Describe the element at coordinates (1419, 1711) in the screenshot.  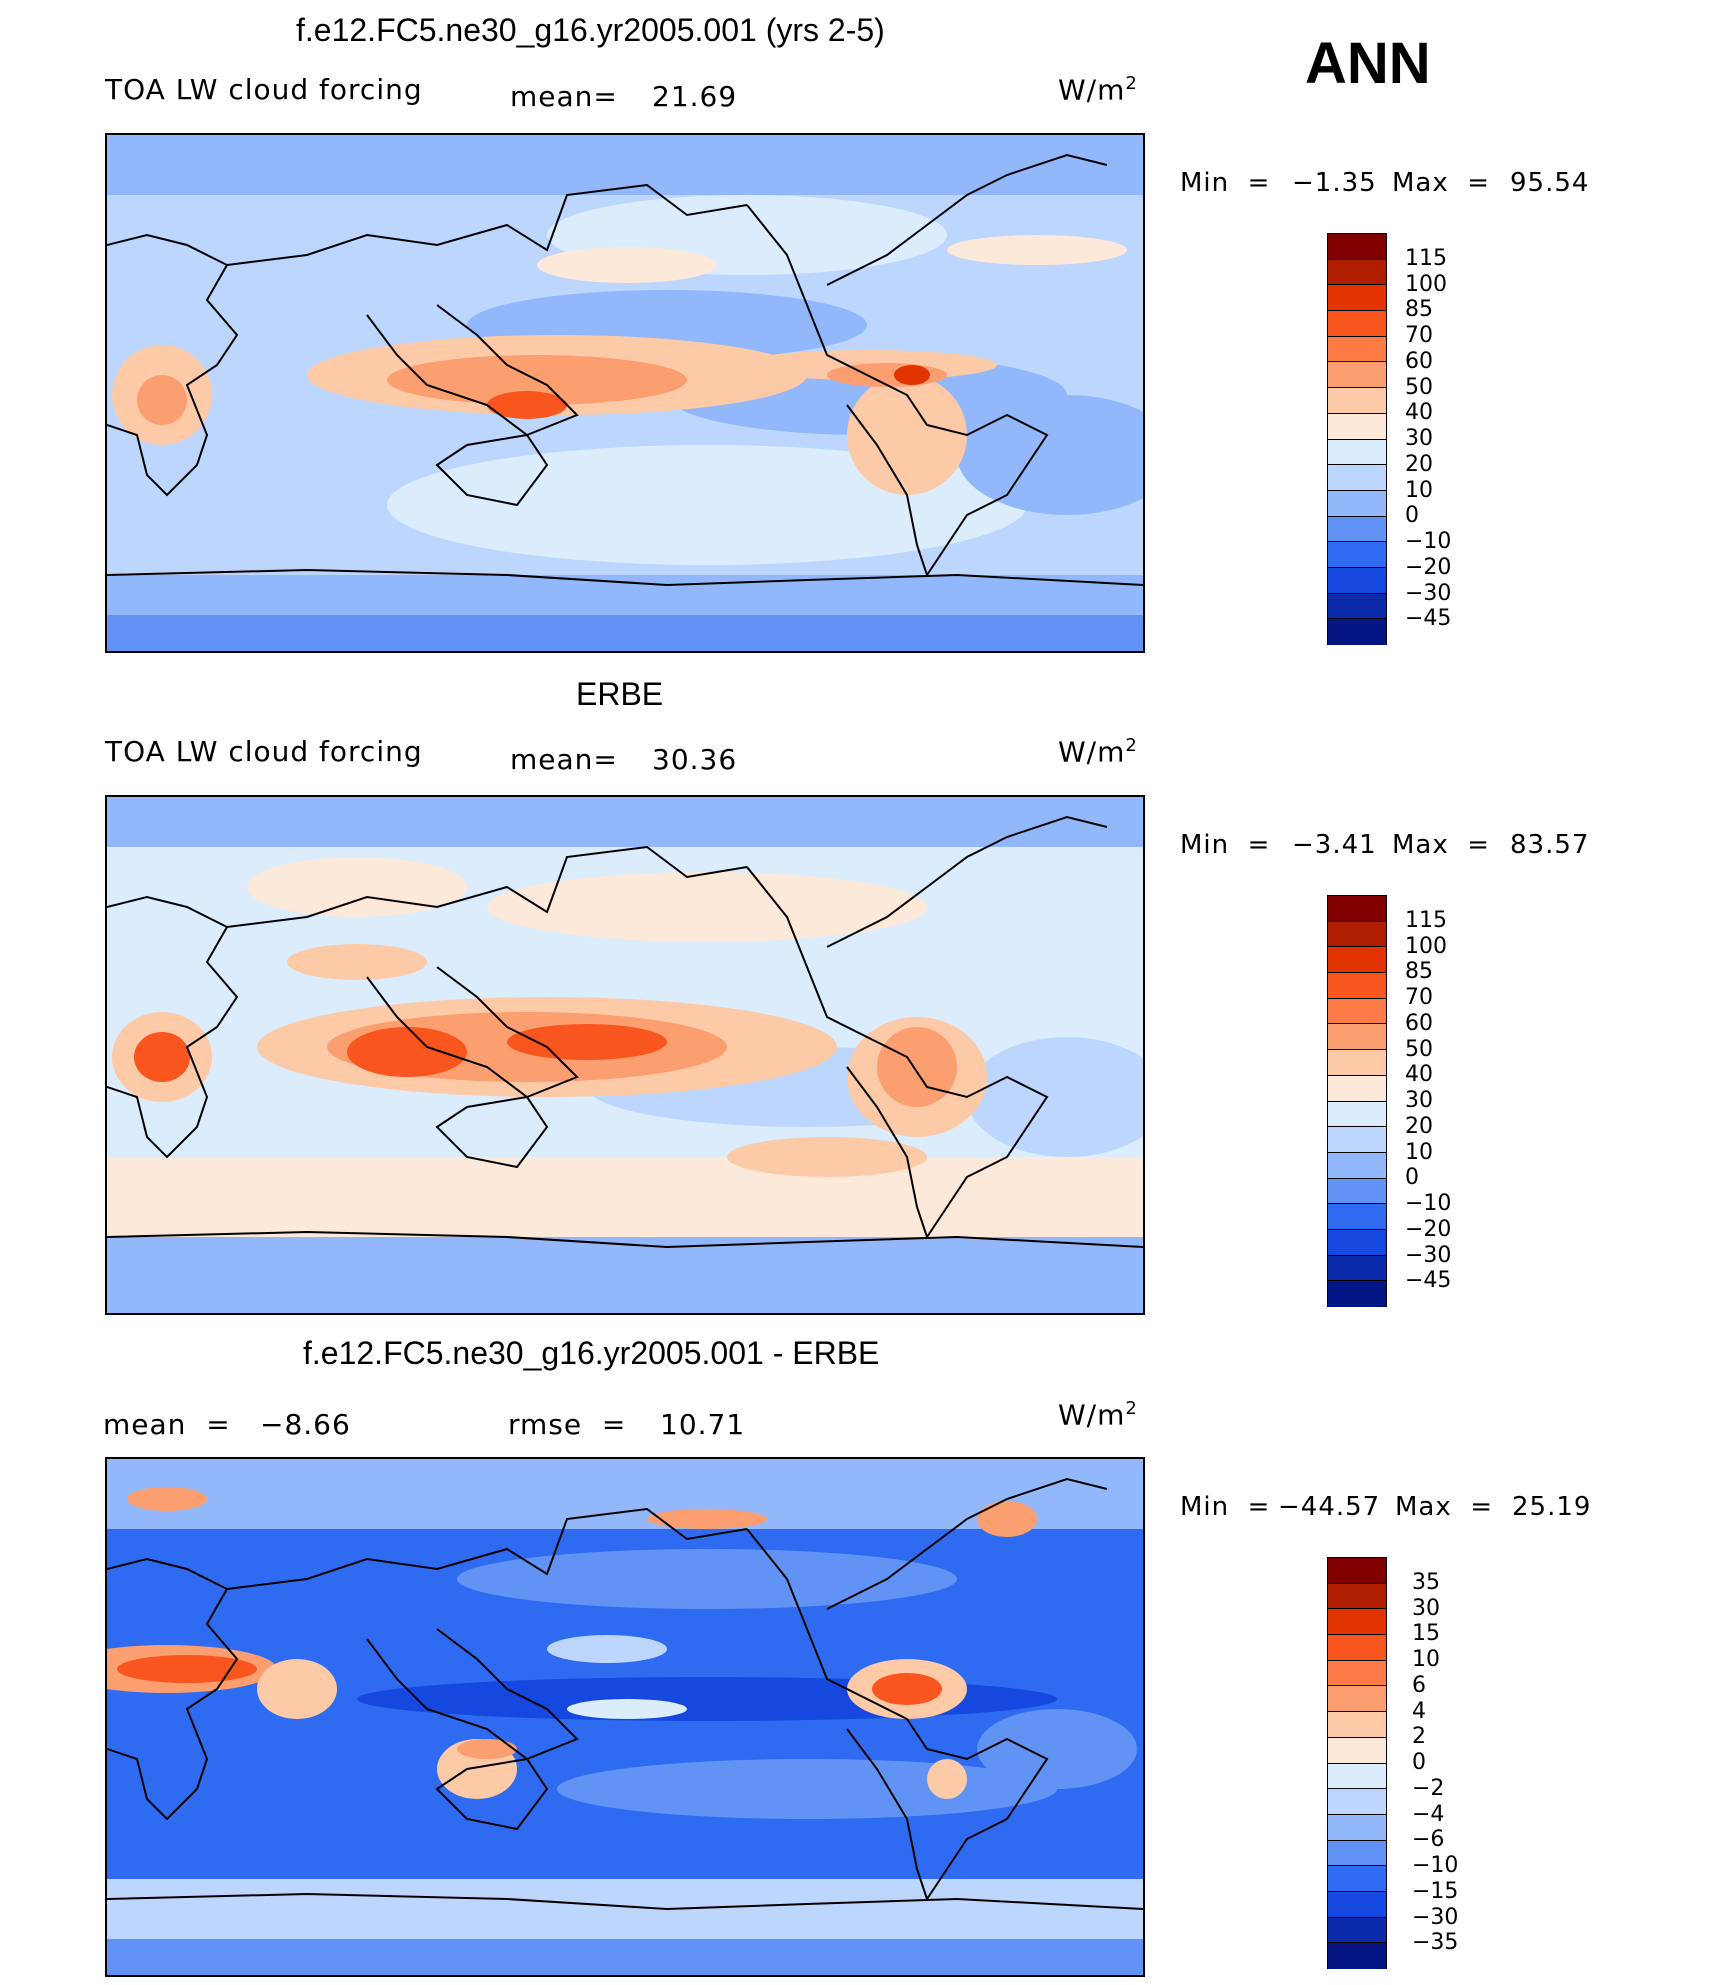
I see `colorbar-tick-label: 4` at that location.